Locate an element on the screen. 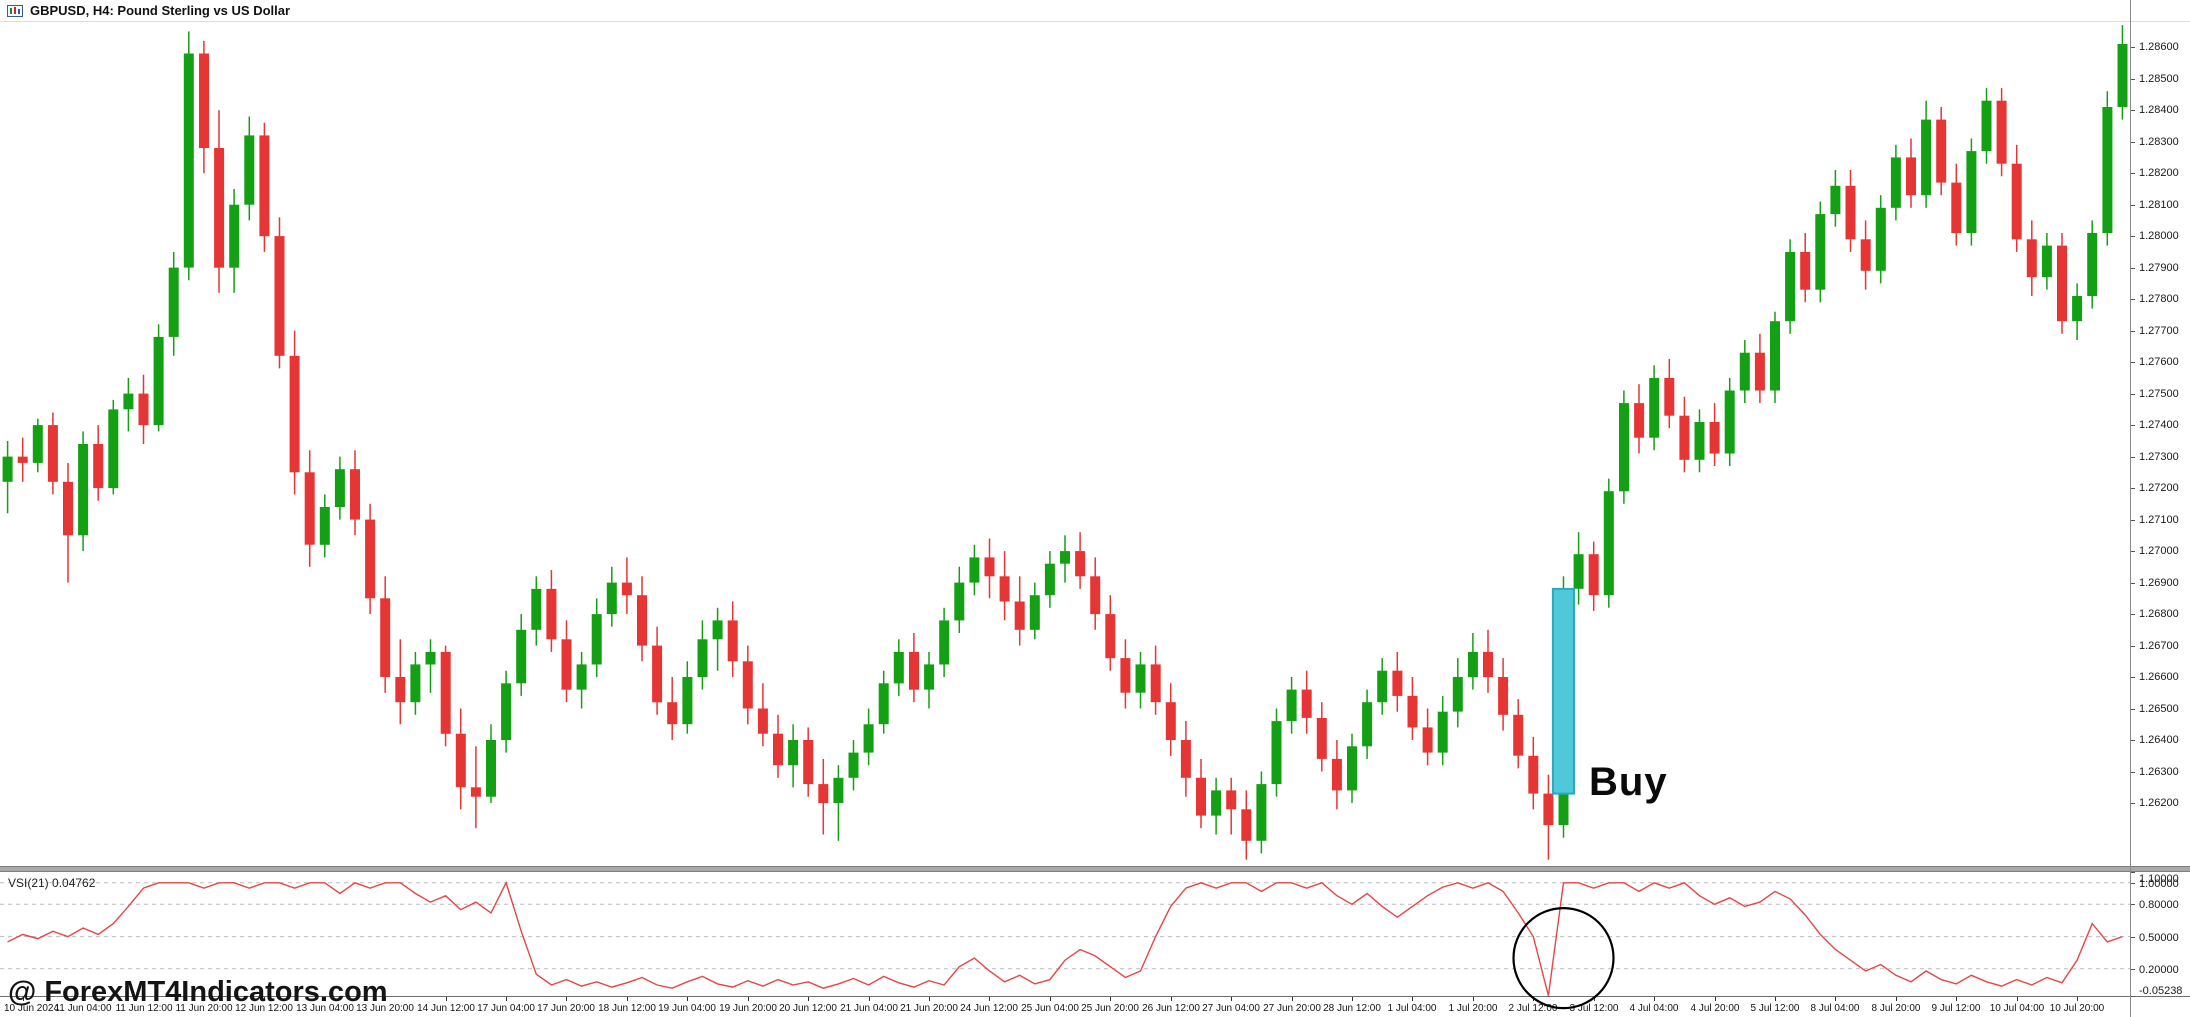  chart-window-icon is located at coordinates (15, 10).